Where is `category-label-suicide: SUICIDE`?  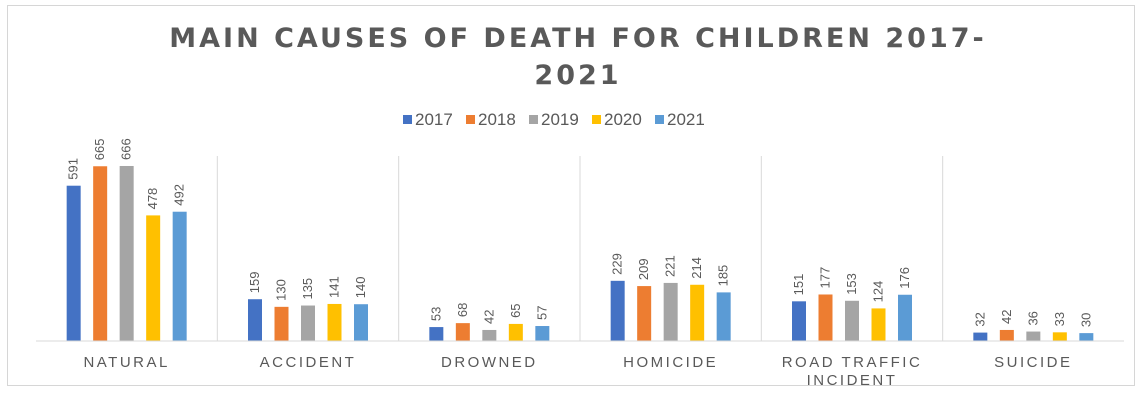 category-label-suicide: SUICIDE is located at coordinates (1033, 362).